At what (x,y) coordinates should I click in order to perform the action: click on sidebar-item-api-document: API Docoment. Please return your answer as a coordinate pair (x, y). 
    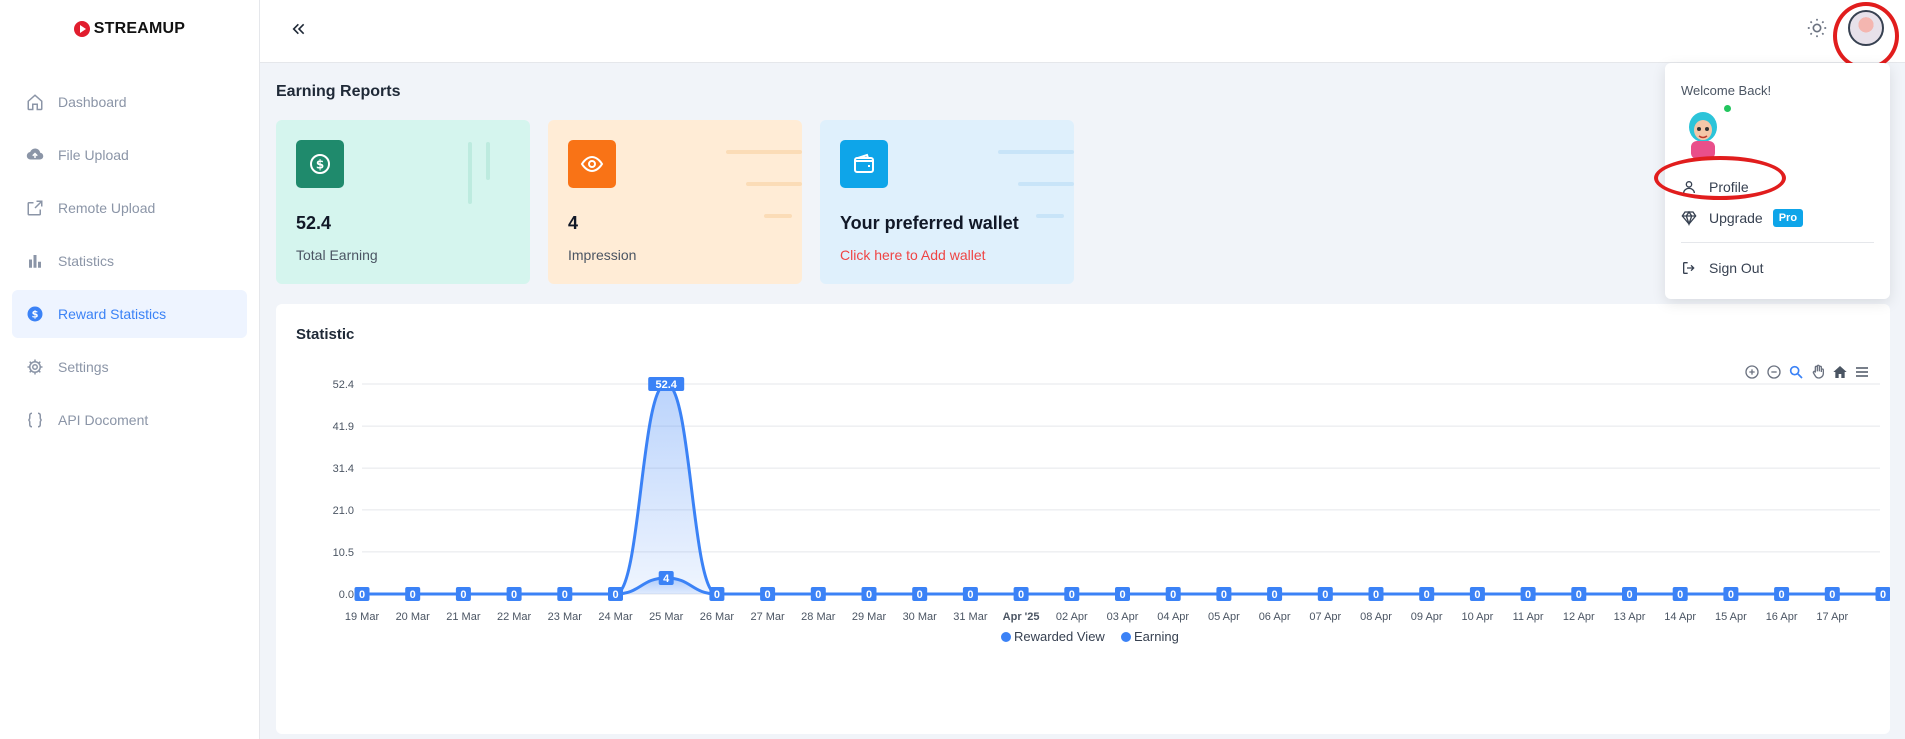
    Looking at the image, I should click on (129, 420).